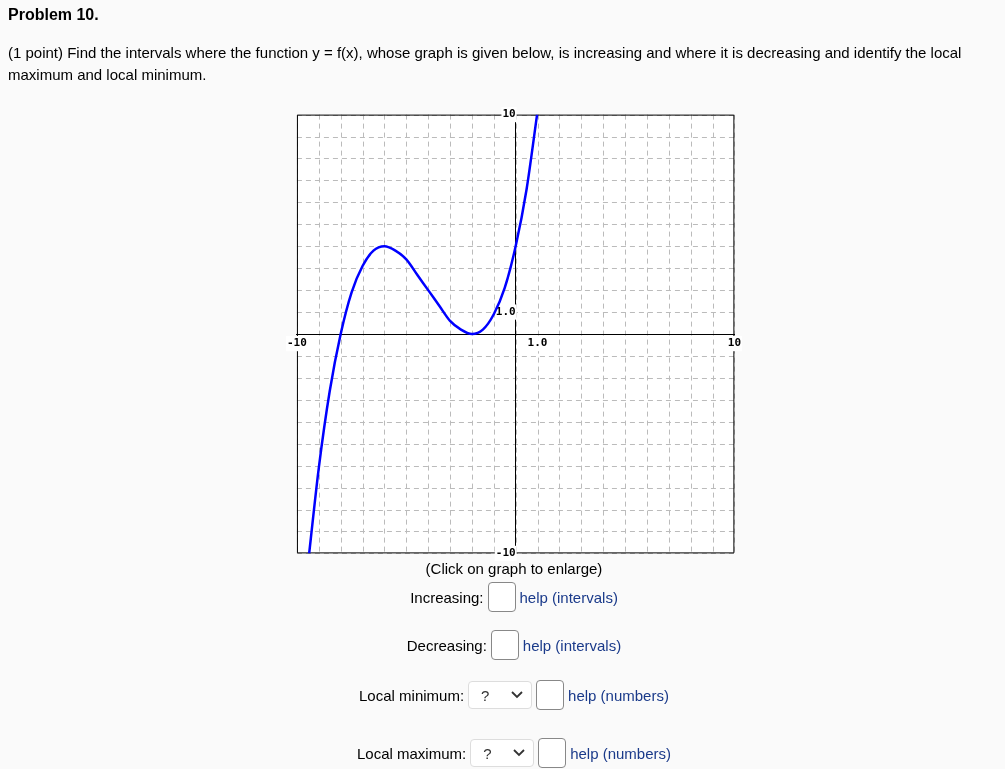 The width and height of the screenshot is (1005, 769). What do you see at coordinates (505, 553) in the screenshot?
I see `y-tick-label: -10` at bounding box center [505, 553].